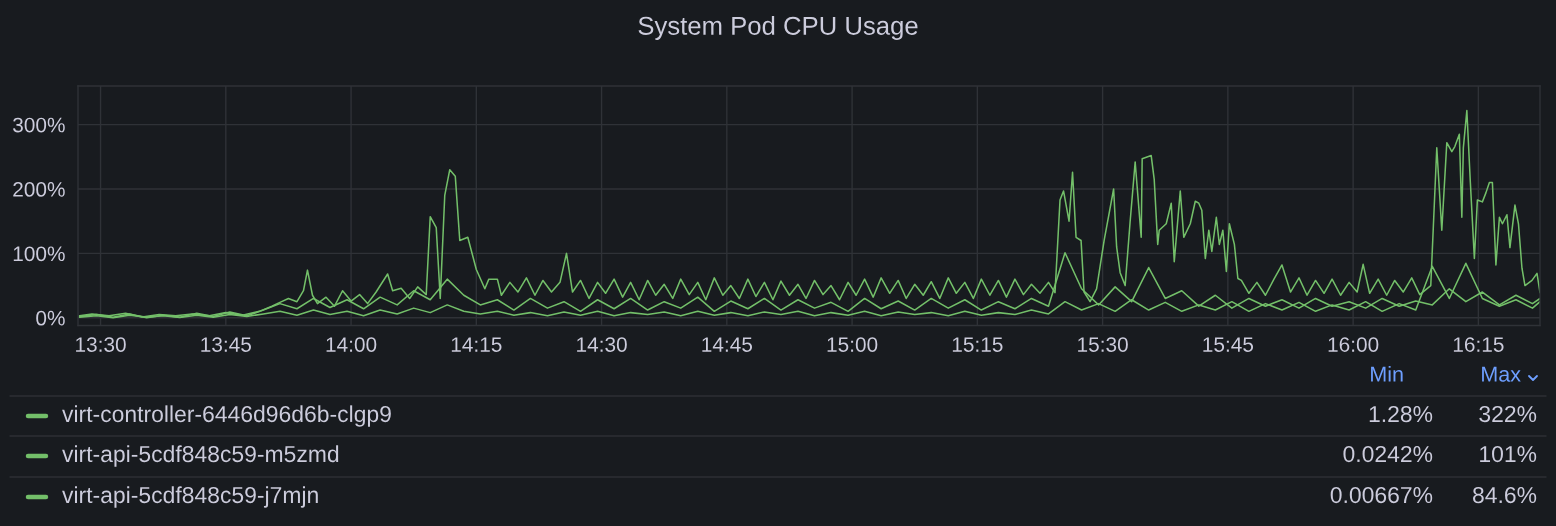 This screenshot has width=1556, height=526. What do you see at coordinates (1381, 495) in the screenshot?
I see `text: 0.00667%` at bounding box center [1381, 495].